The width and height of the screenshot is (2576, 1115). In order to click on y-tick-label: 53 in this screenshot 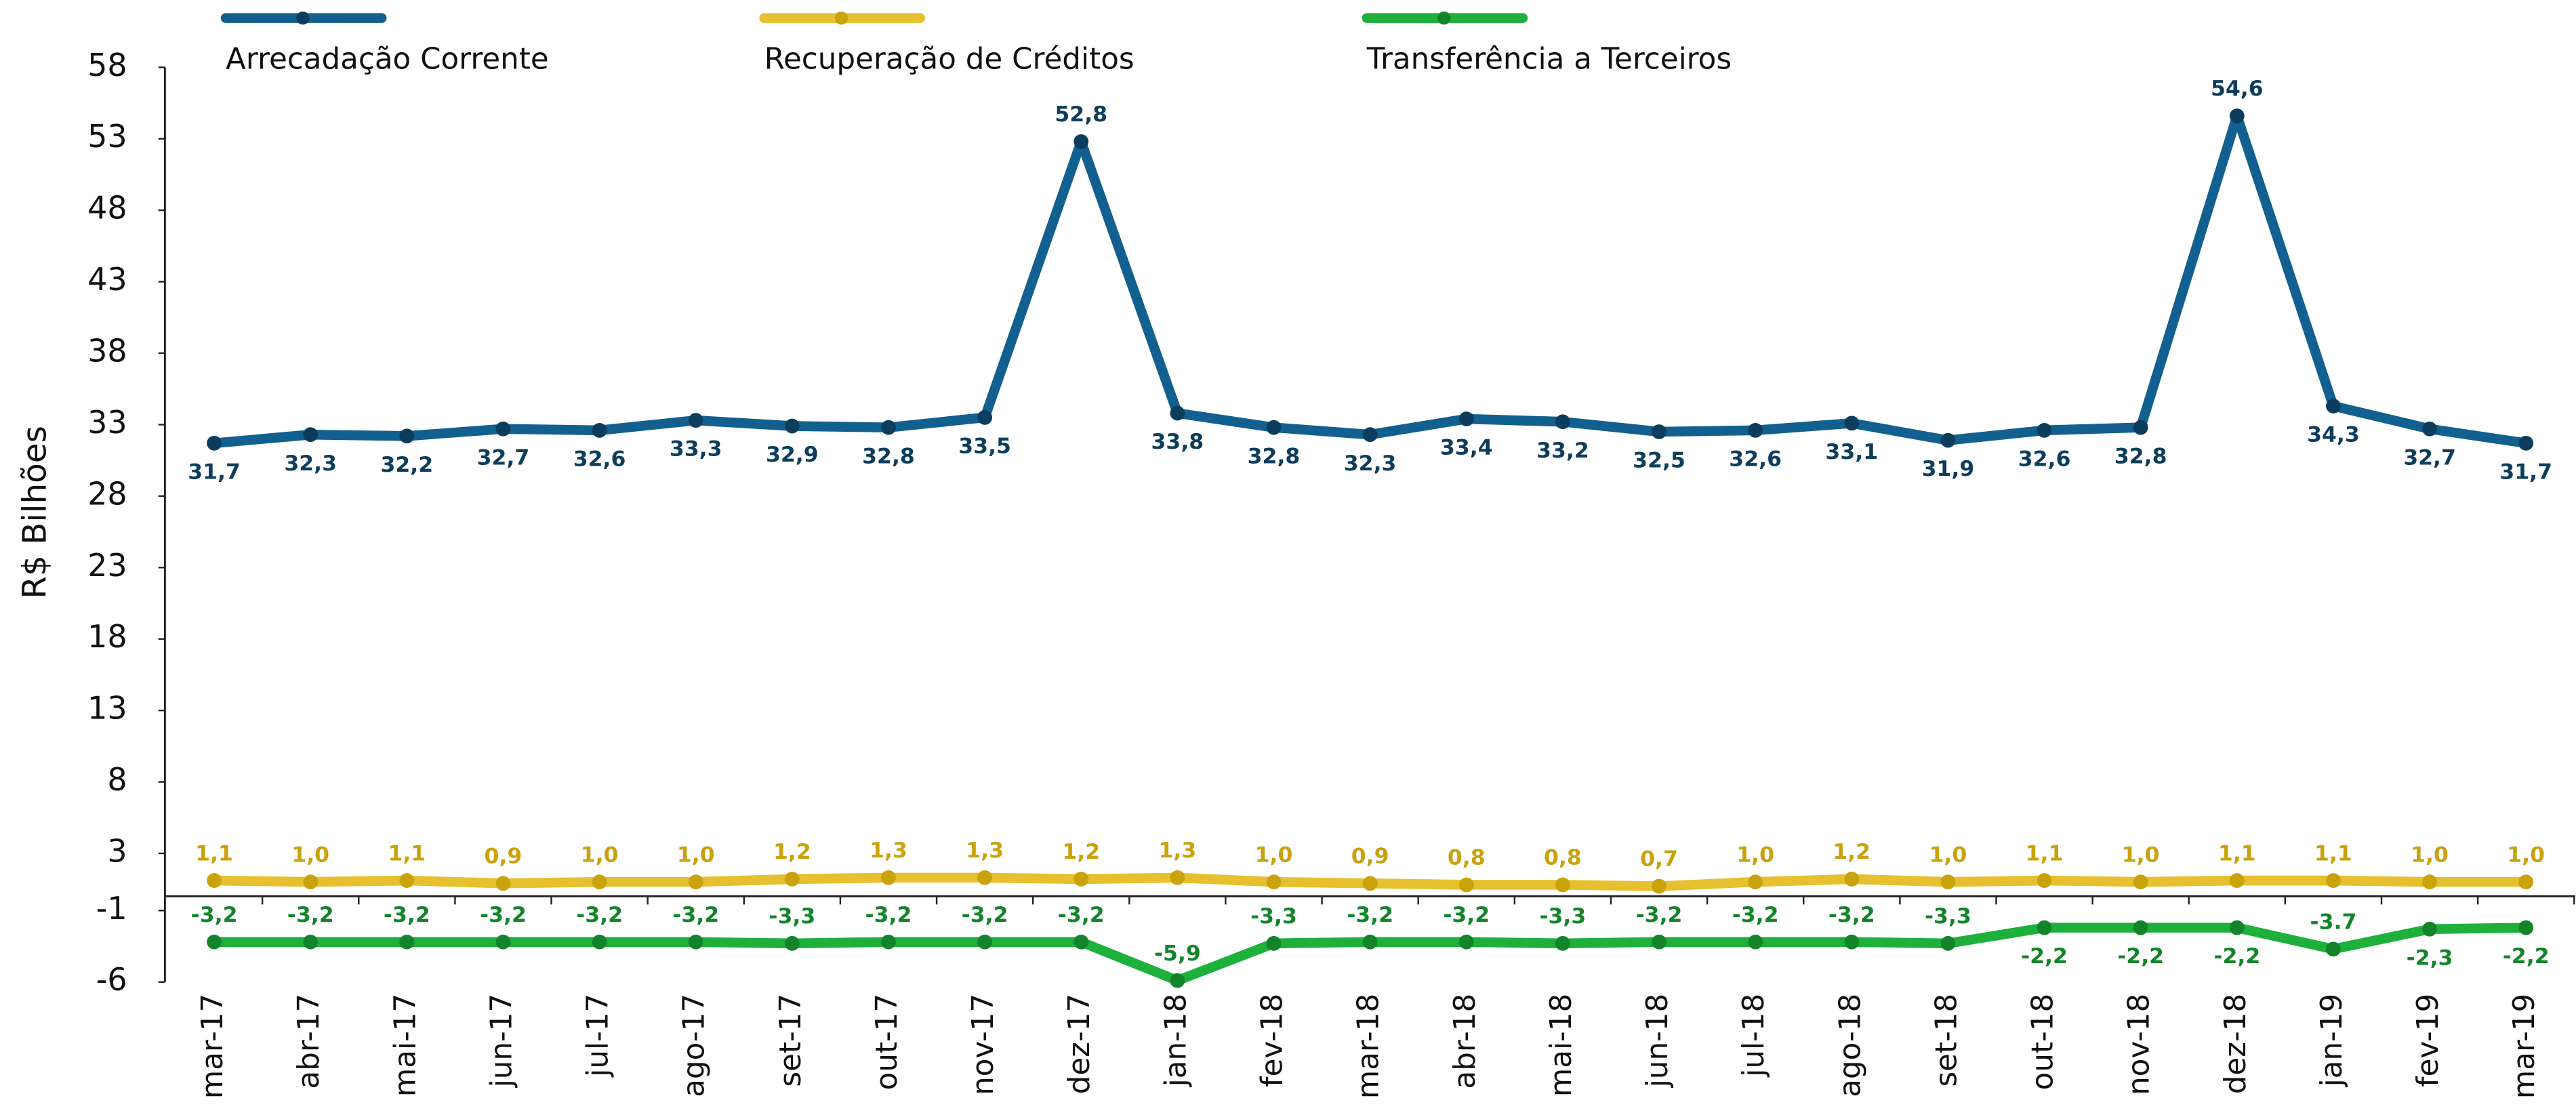, I will do `click(107, 136)`.